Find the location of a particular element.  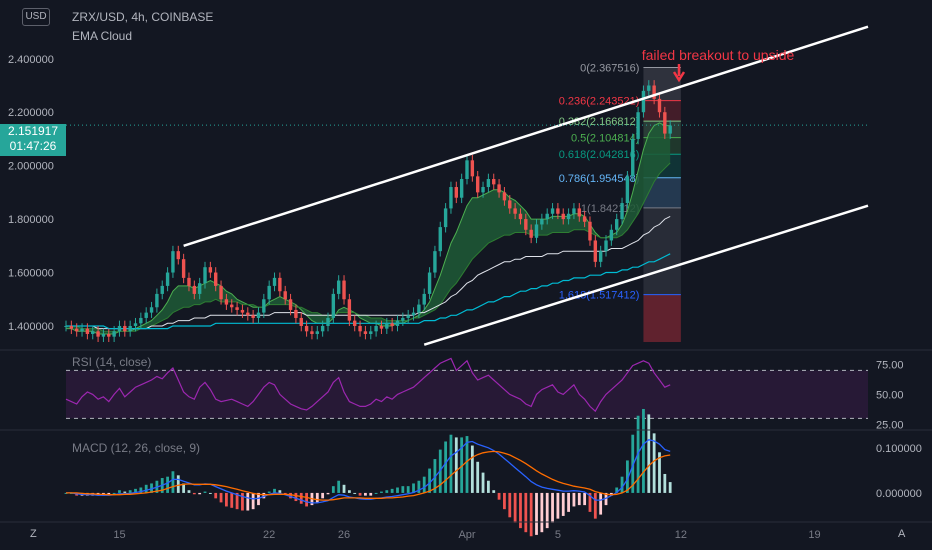

fib-level-label: 1(1.842112) is located at coordinates (610, 209).